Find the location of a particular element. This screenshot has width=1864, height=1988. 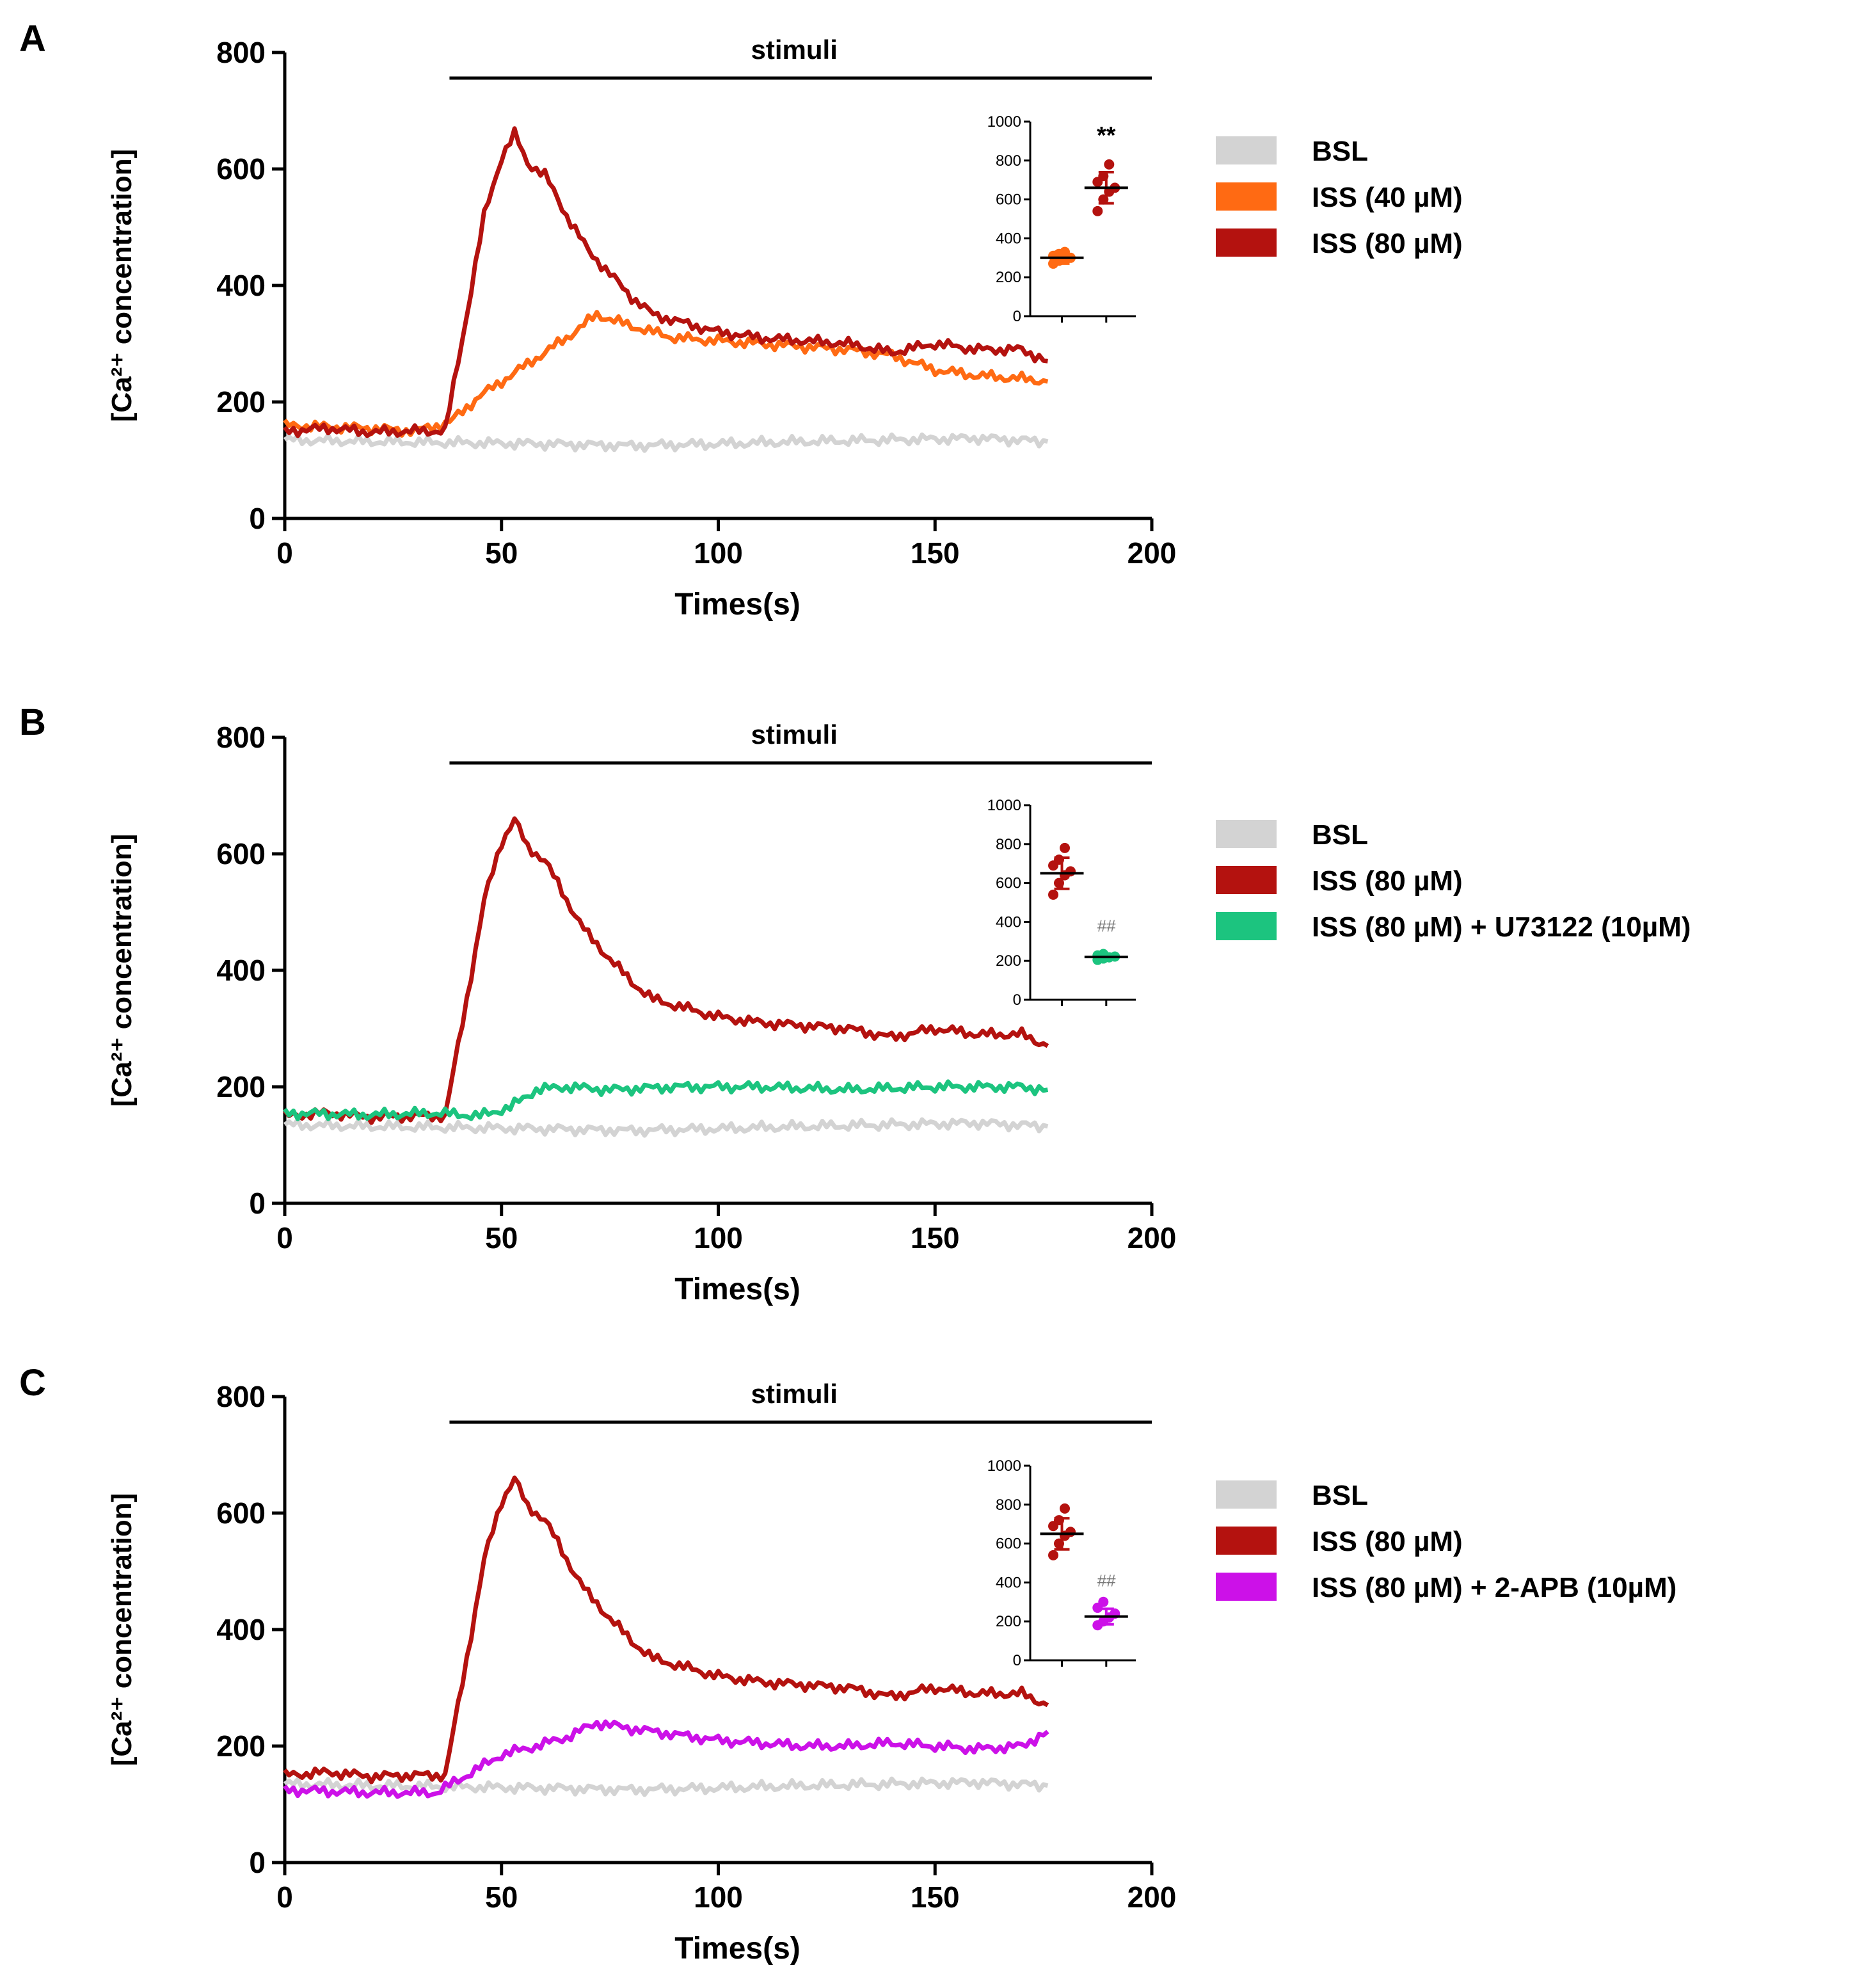

inset-significance: ** is located at coordinates (1106, 135).